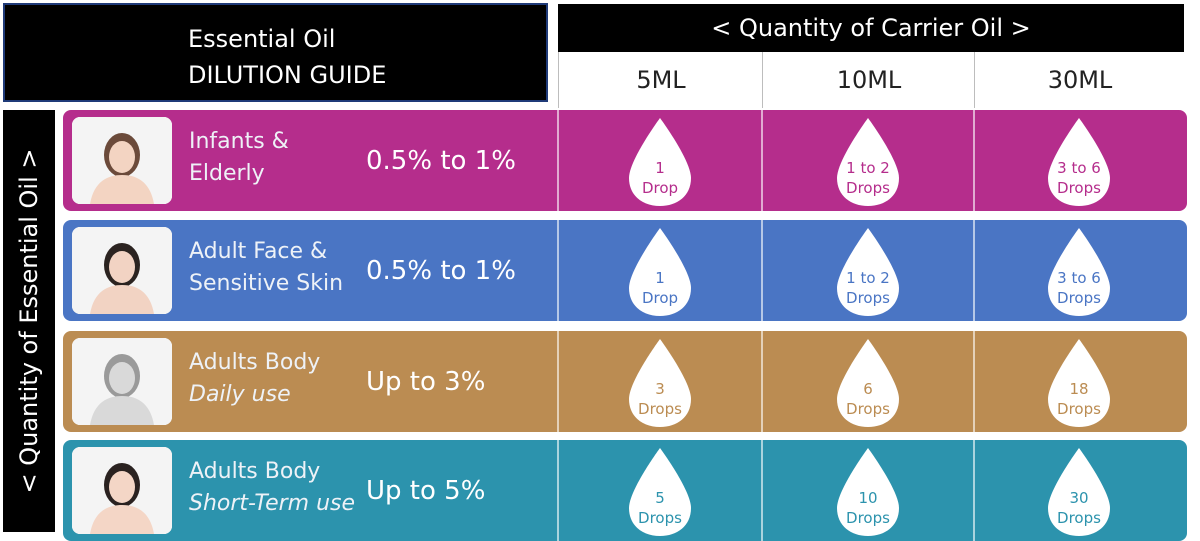  I want to click on dilution-percentage: 0.5% to 1%, so click(441, 160).